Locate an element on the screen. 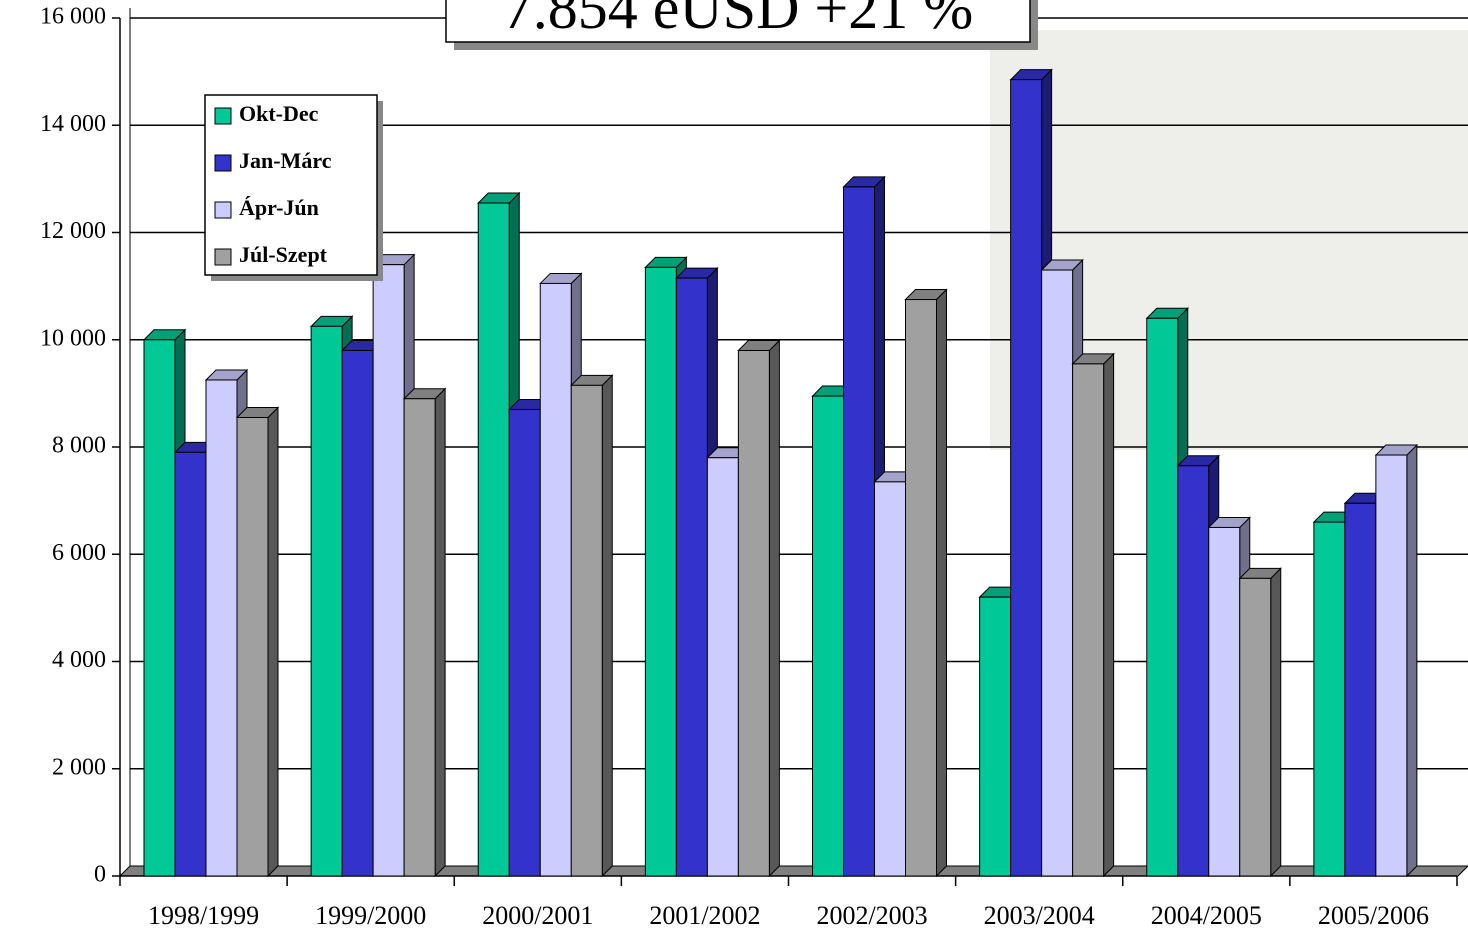 The image size is (1468, 934). y-tick-label: 8 000 is located at coordinates (79, 446).